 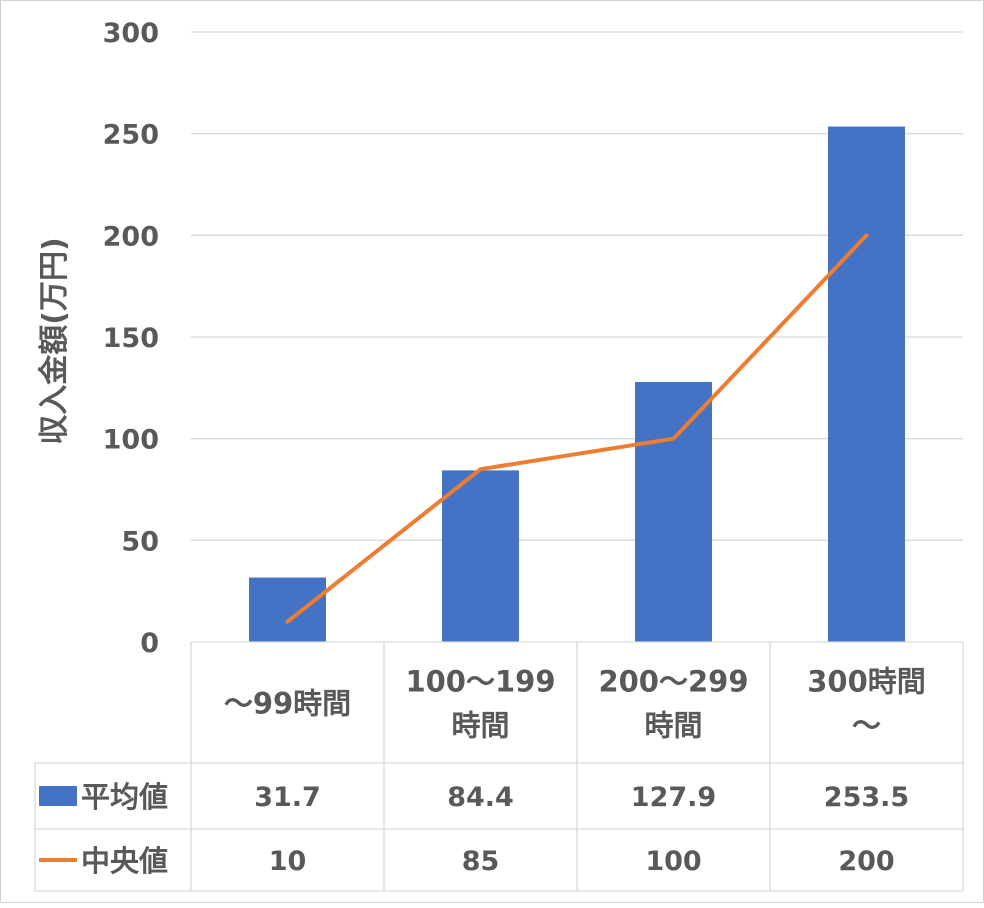 What do you see at coordinates (288, 861) in the screenshot?
I see `data-table-value: 10` at bounding box center [288, 861].